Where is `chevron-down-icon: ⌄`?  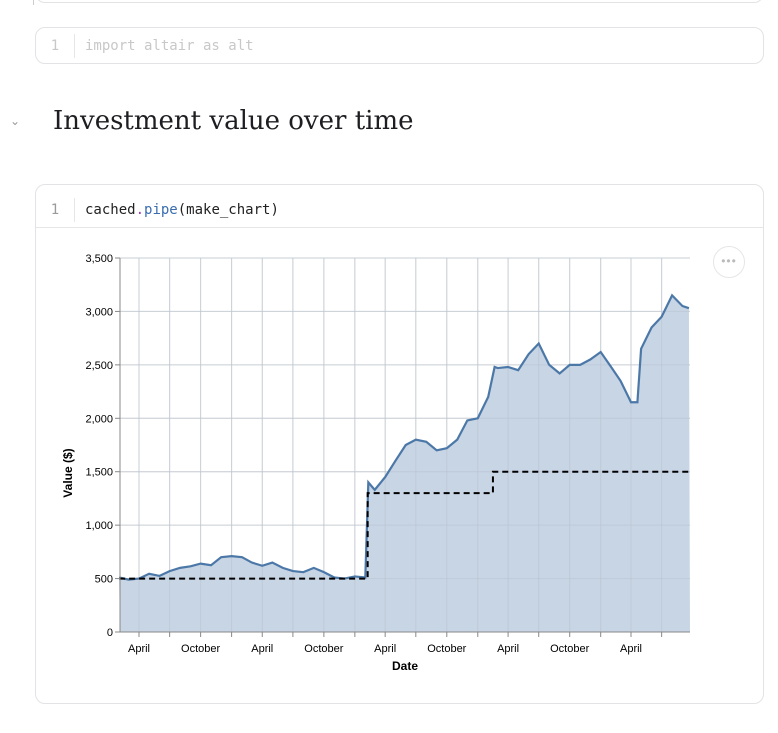
chevron-down-icon: ⌄ is located at coordinates (15, 121).